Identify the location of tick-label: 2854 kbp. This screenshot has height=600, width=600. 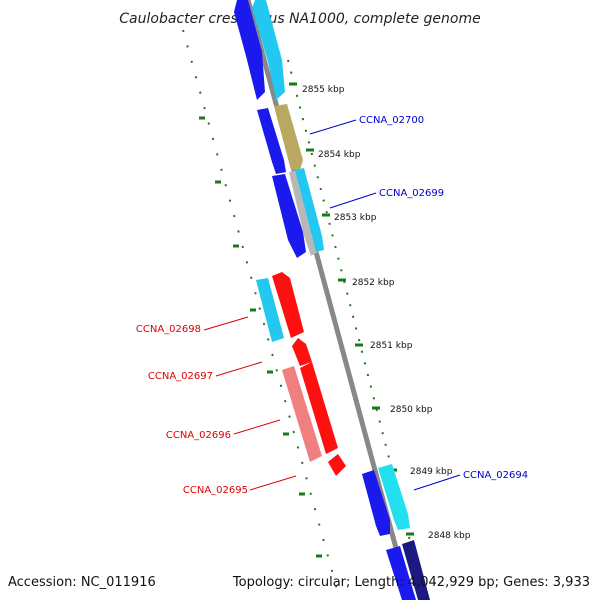
(339, 155).